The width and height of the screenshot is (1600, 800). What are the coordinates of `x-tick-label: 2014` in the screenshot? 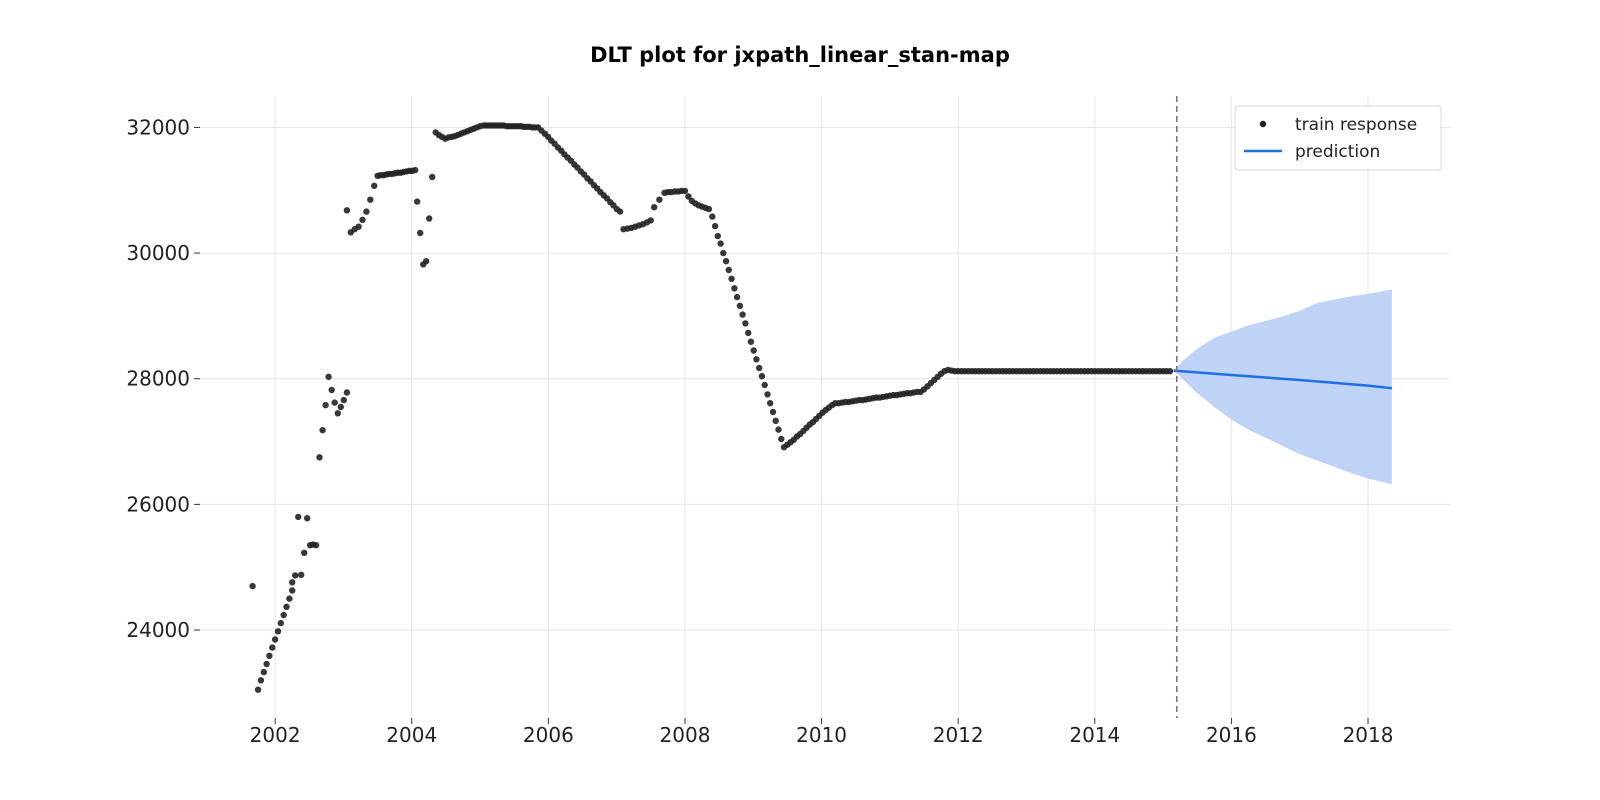 It's located at (1094, 735).